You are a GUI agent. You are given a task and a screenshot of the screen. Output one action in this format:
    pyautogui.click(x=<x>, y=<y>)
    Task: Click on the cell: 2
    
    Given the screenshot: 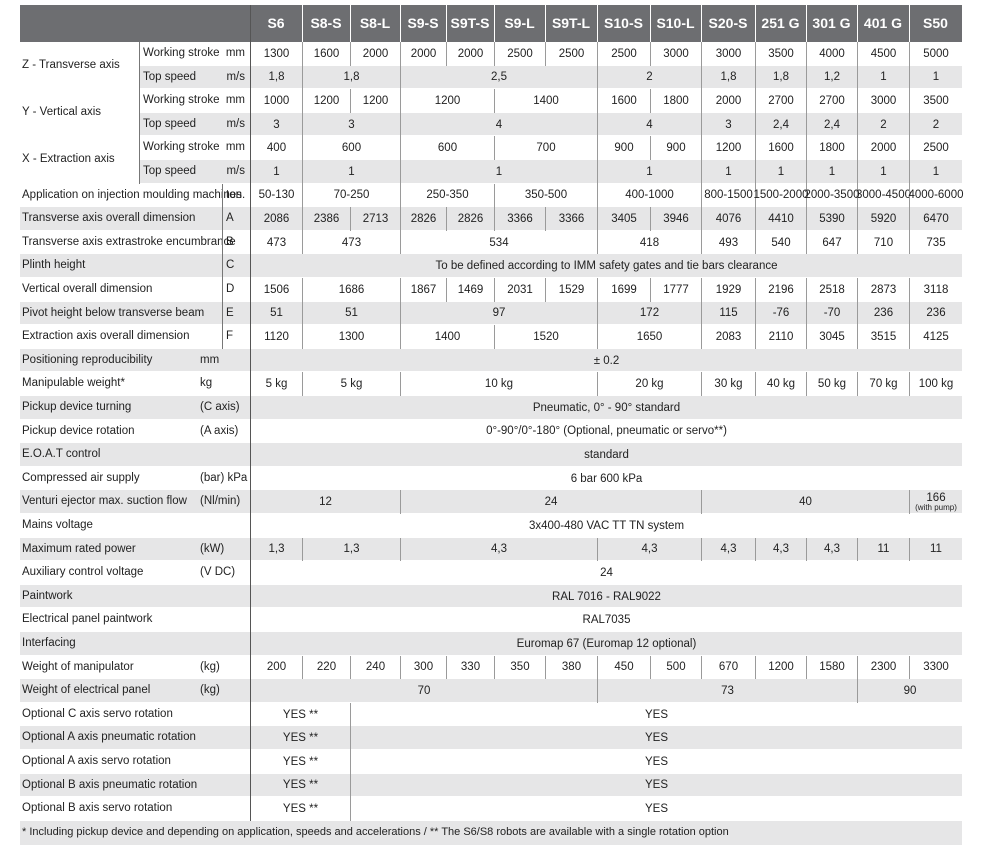 What is the action you would take?
    pyautogui.click(x=883, y=124)
    